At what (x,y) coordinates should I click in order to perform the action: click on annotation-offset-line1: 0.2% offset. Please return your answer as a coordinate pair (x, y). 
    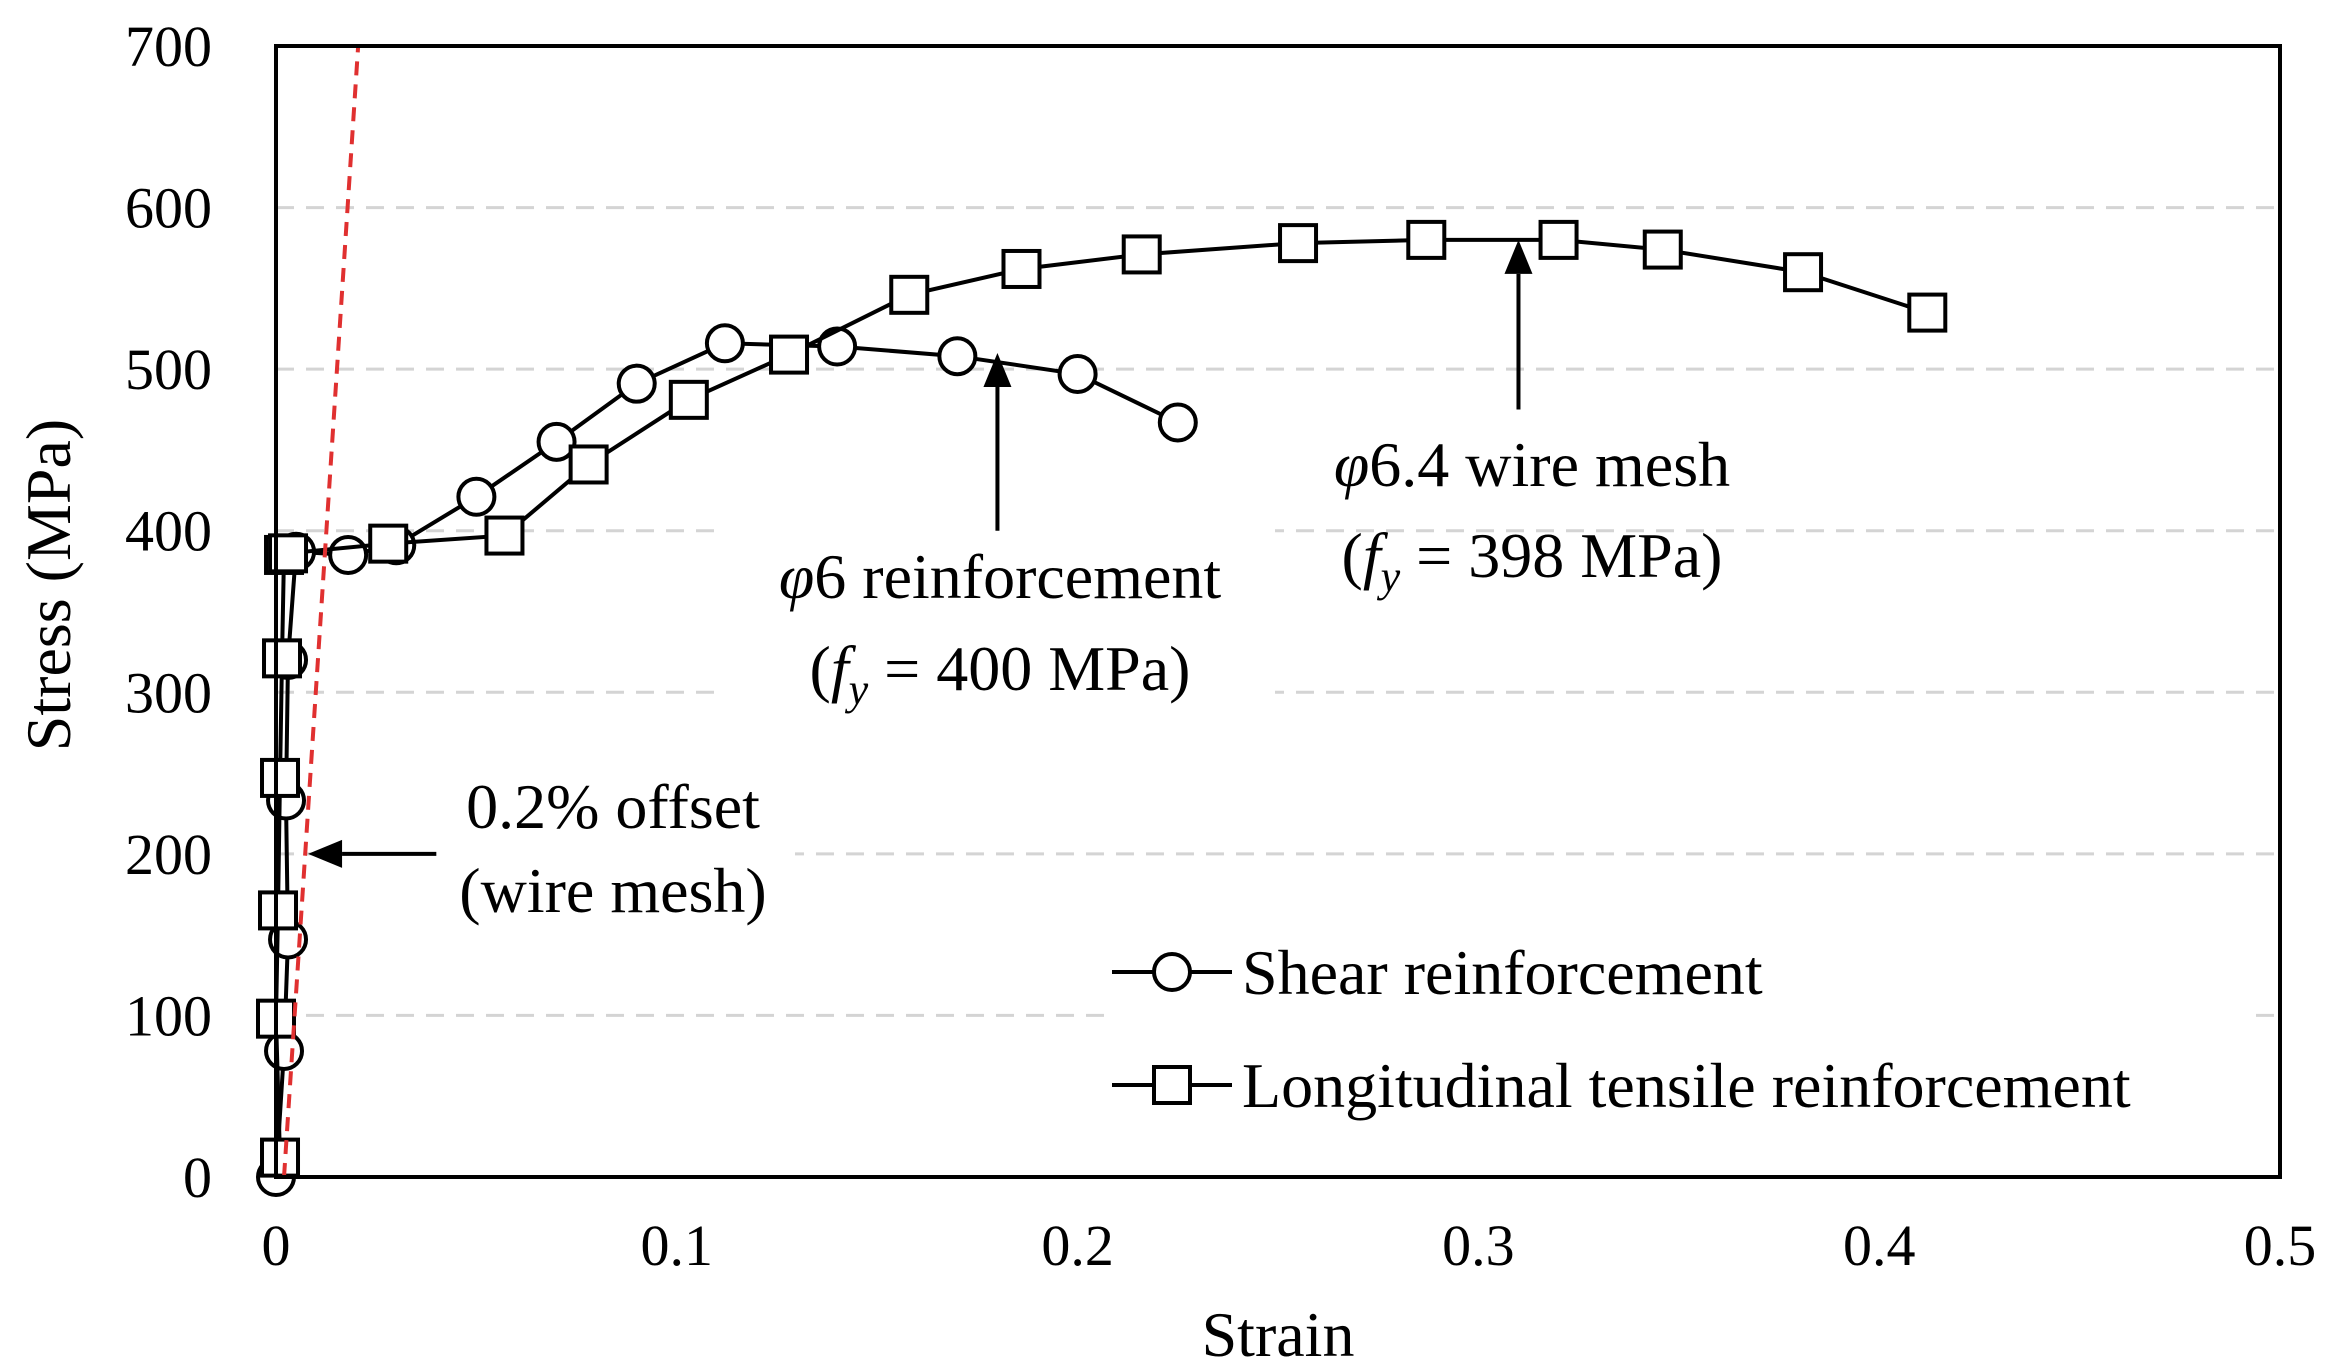
    Looking at the image, I should click on (613, 806).